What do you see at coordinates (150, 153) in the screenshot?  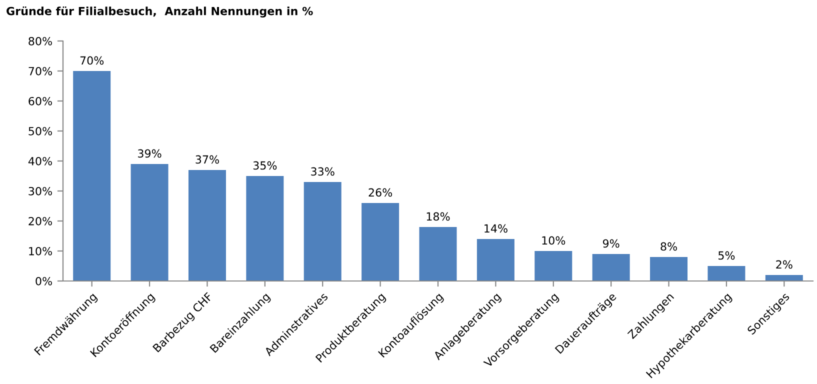 I see `data-label: 39%` at bounding box center [150, 153].